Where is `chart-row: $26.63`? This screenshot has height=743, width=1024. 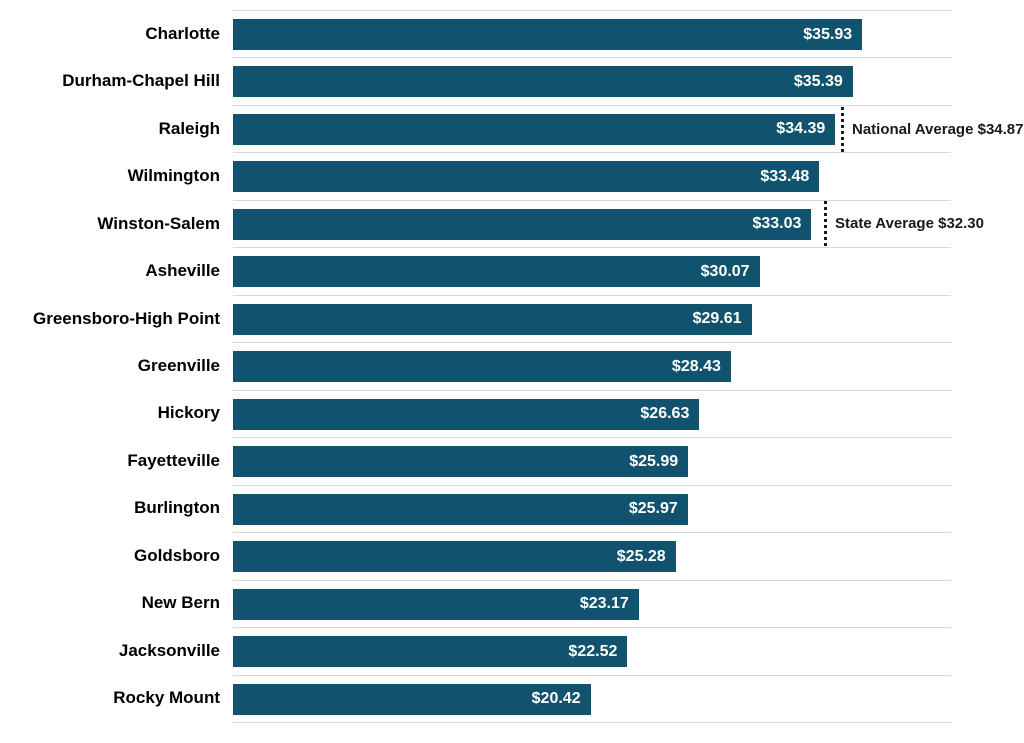 chart-row: $26.63 is located at coordinates (592, 413).